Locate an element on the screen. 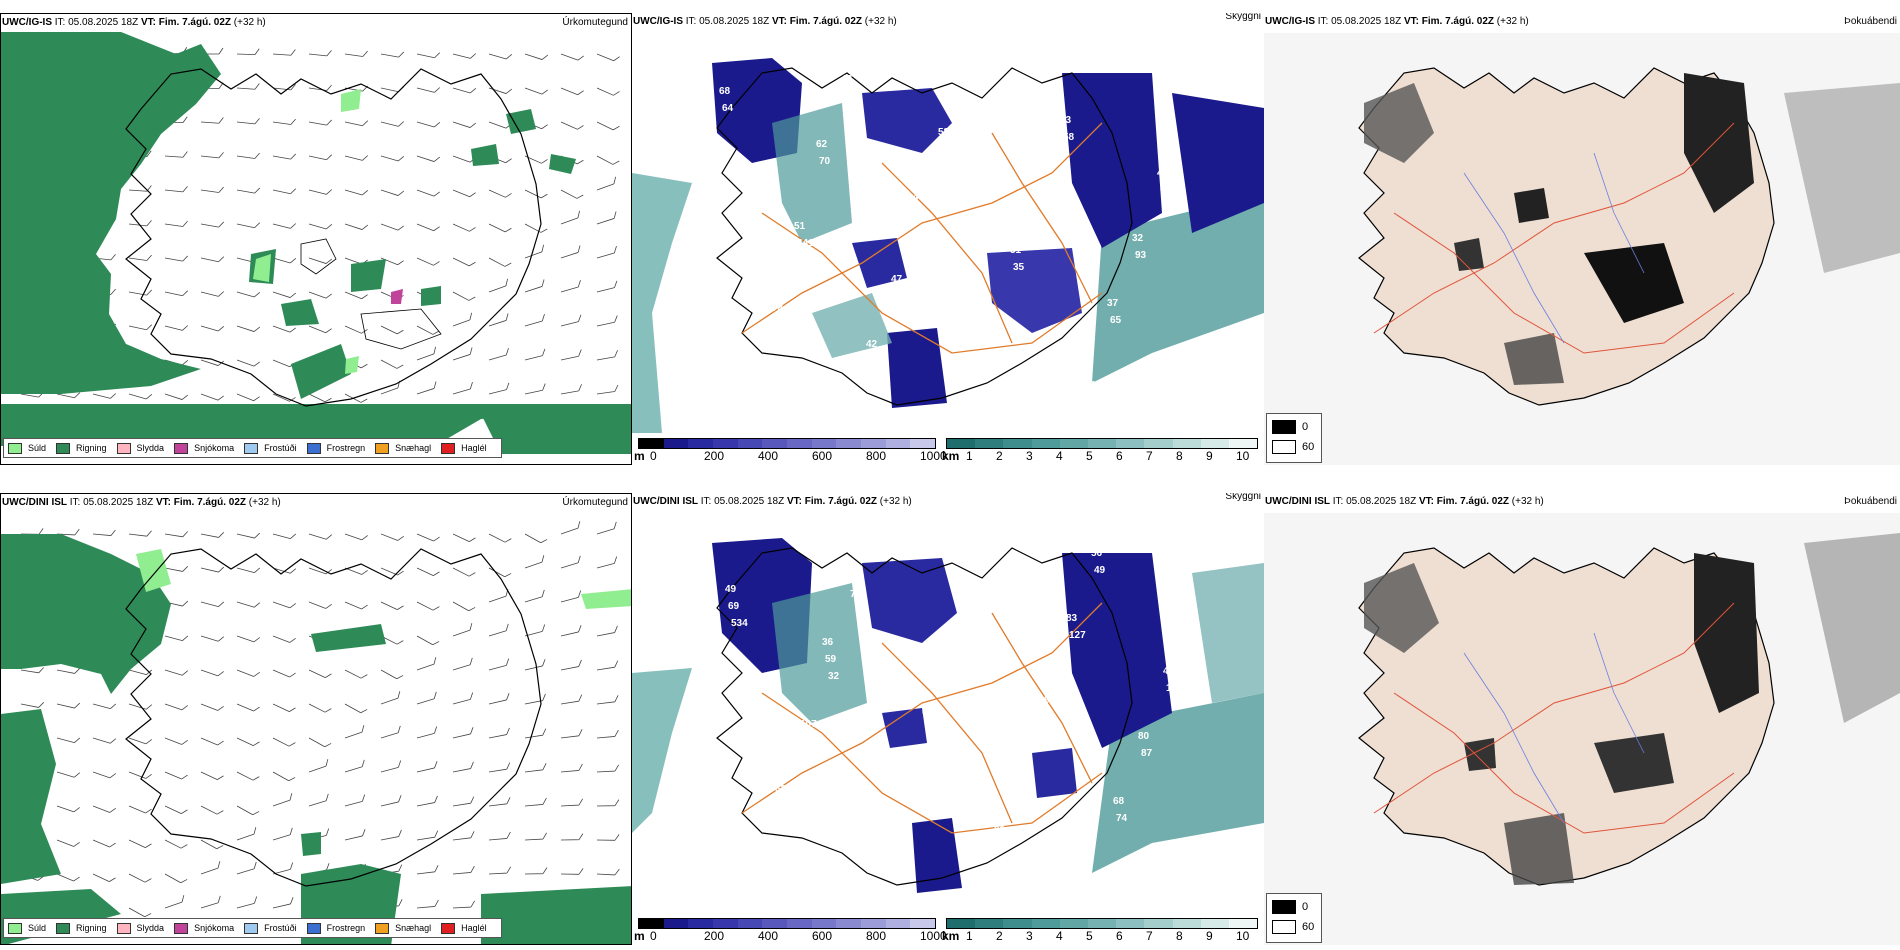 Image resolution: width=1900 pixels, height=950 pixels. rain-area is located at coordinates (111, 213).